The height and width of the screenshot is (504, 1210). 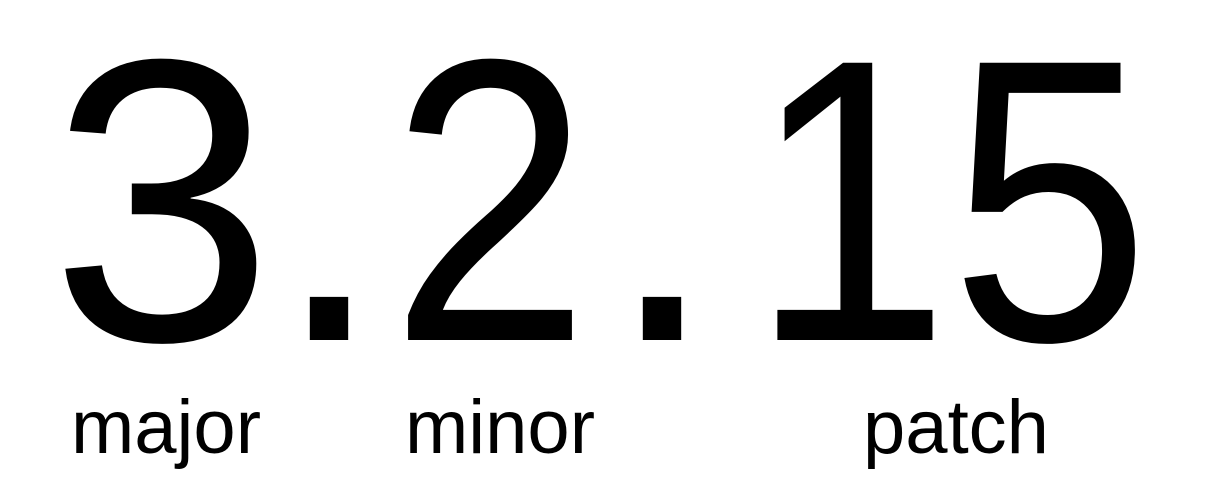 What do you see at coordinates (500, 427) in the screenshot?
I see `minor-label: minor` at bounding box center [500, 427].